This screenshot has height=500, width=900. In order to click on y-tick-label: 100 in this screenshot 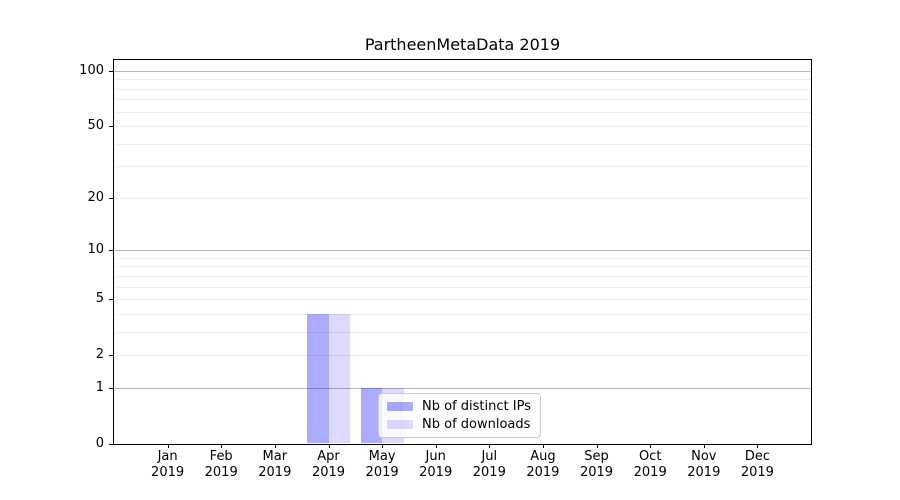, I will do `click(91, 70)`.